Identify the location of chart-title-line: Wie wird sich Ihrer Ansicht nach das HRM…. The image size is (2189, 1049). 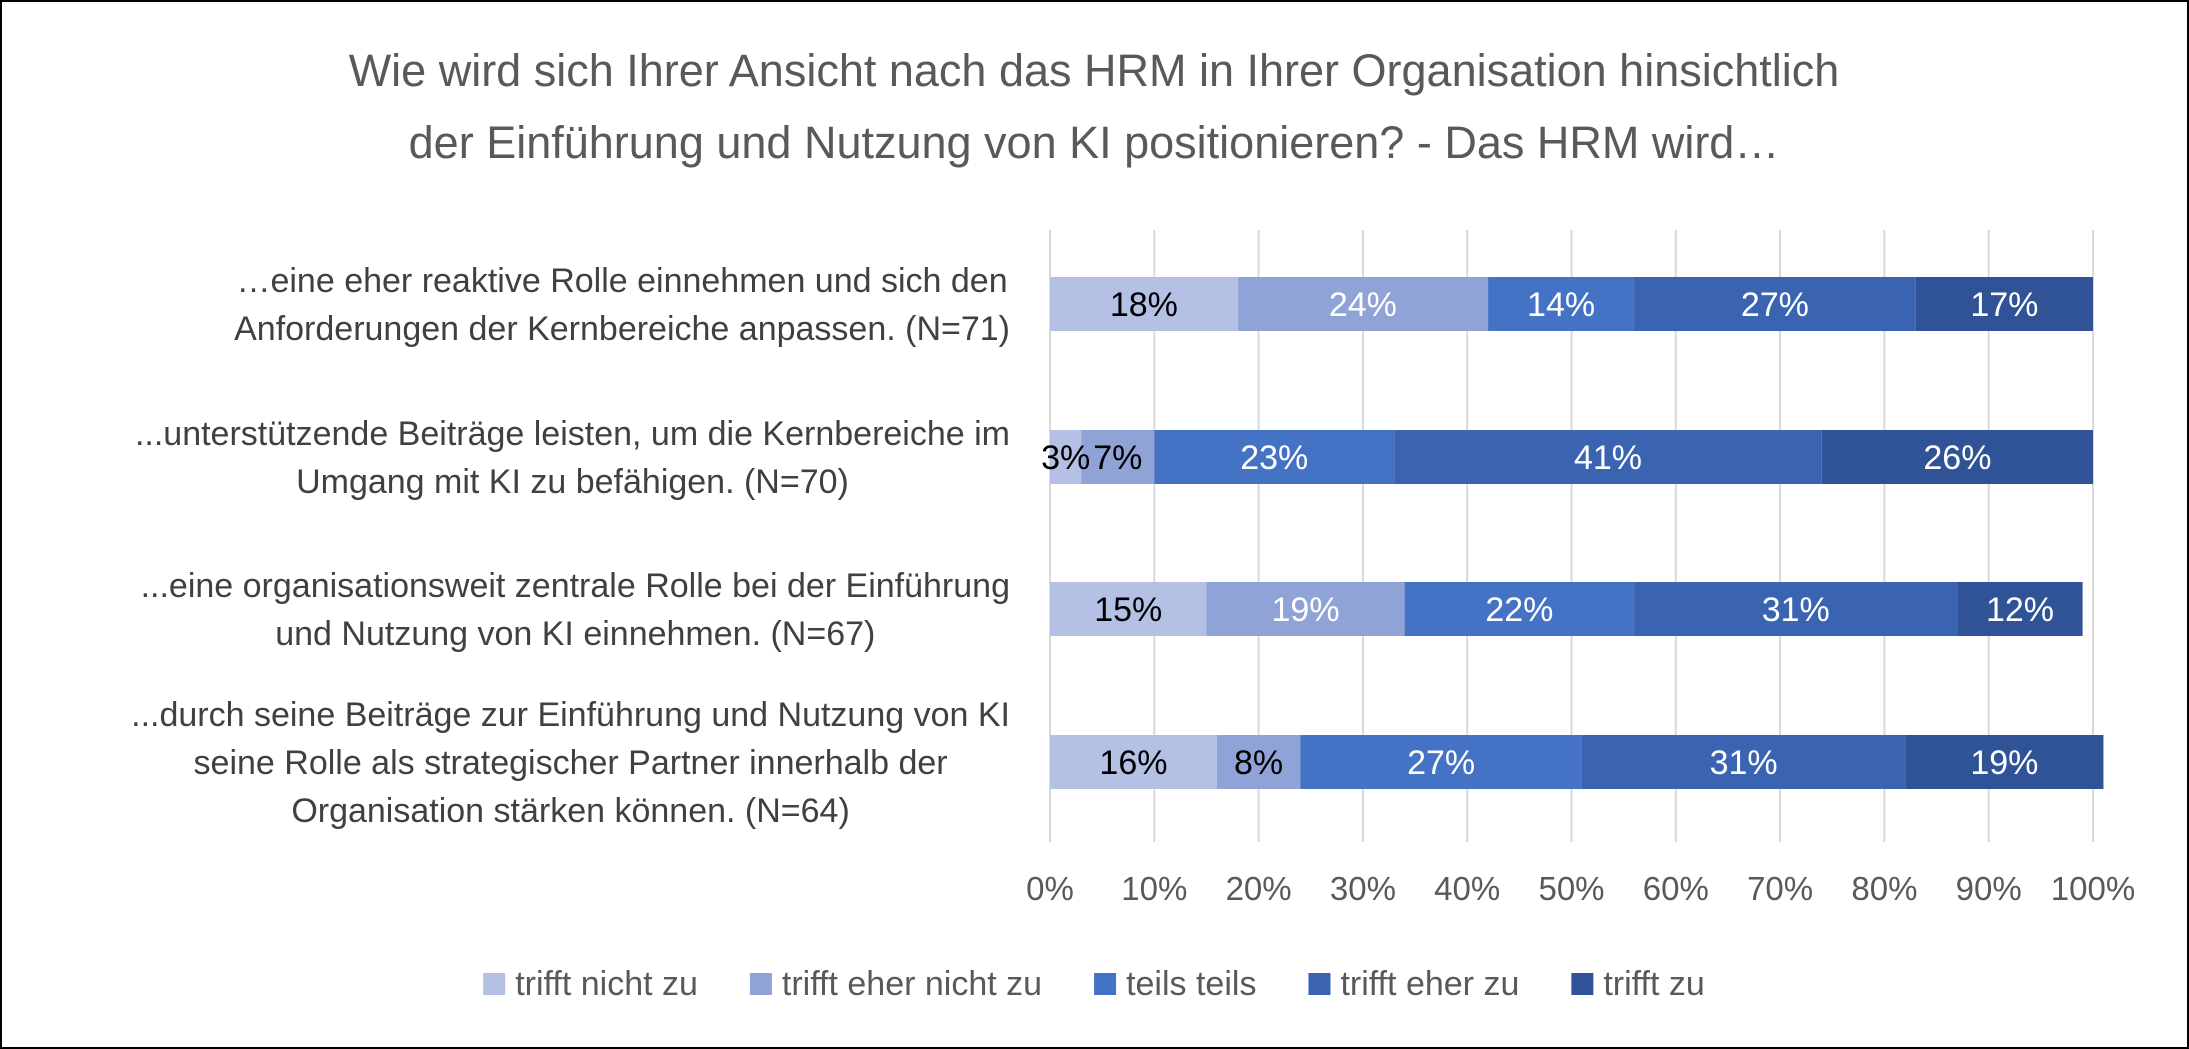
(1094, 70).